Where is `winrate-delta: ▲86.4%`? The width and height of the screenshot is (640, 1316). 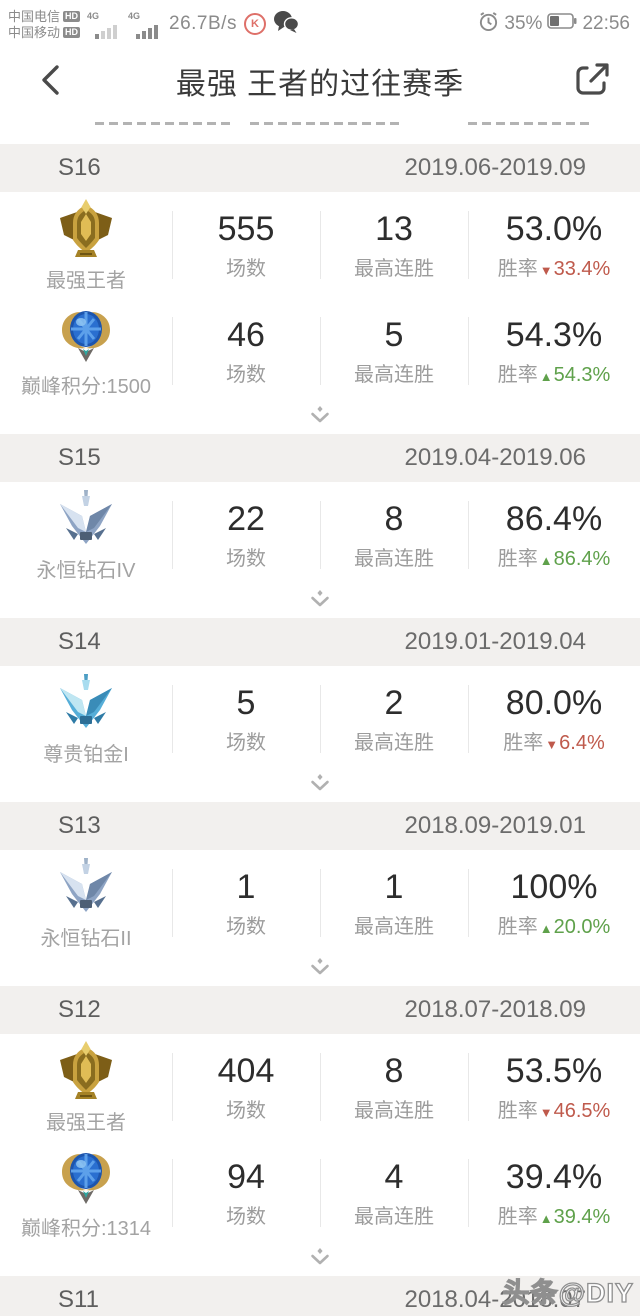
winrate-delta: ▲86.4% is located at coordinates (574, 559).